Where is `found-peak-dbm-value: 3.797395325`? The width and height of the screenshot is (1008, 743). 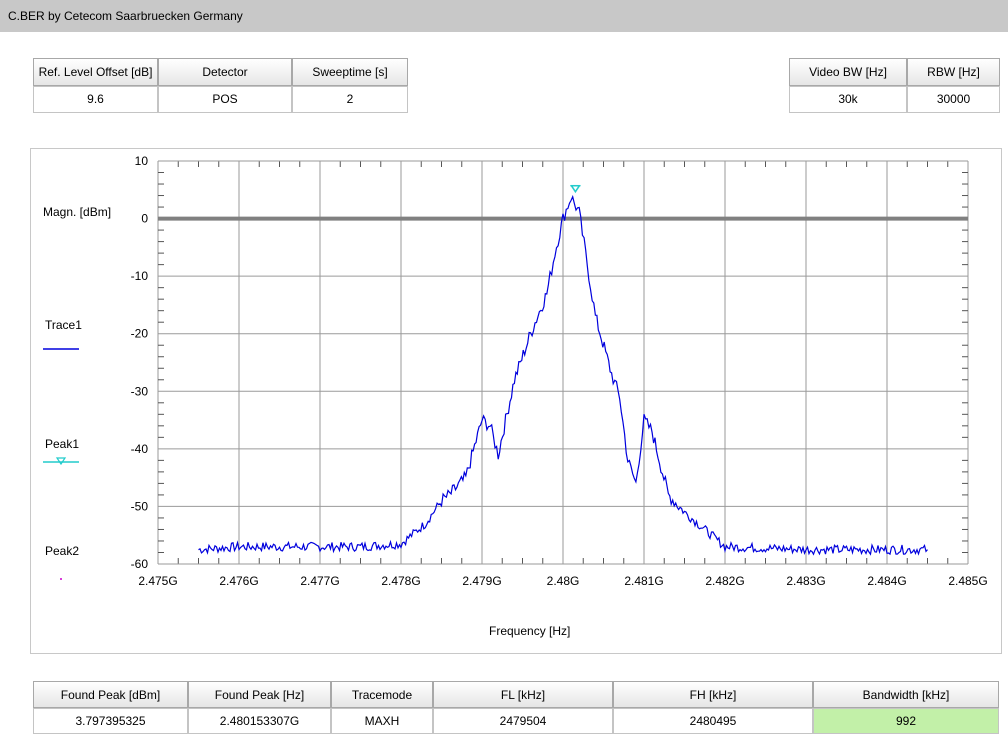
found-peak-dbm-value: 3.797395325 is located at coordinates (110, 721).